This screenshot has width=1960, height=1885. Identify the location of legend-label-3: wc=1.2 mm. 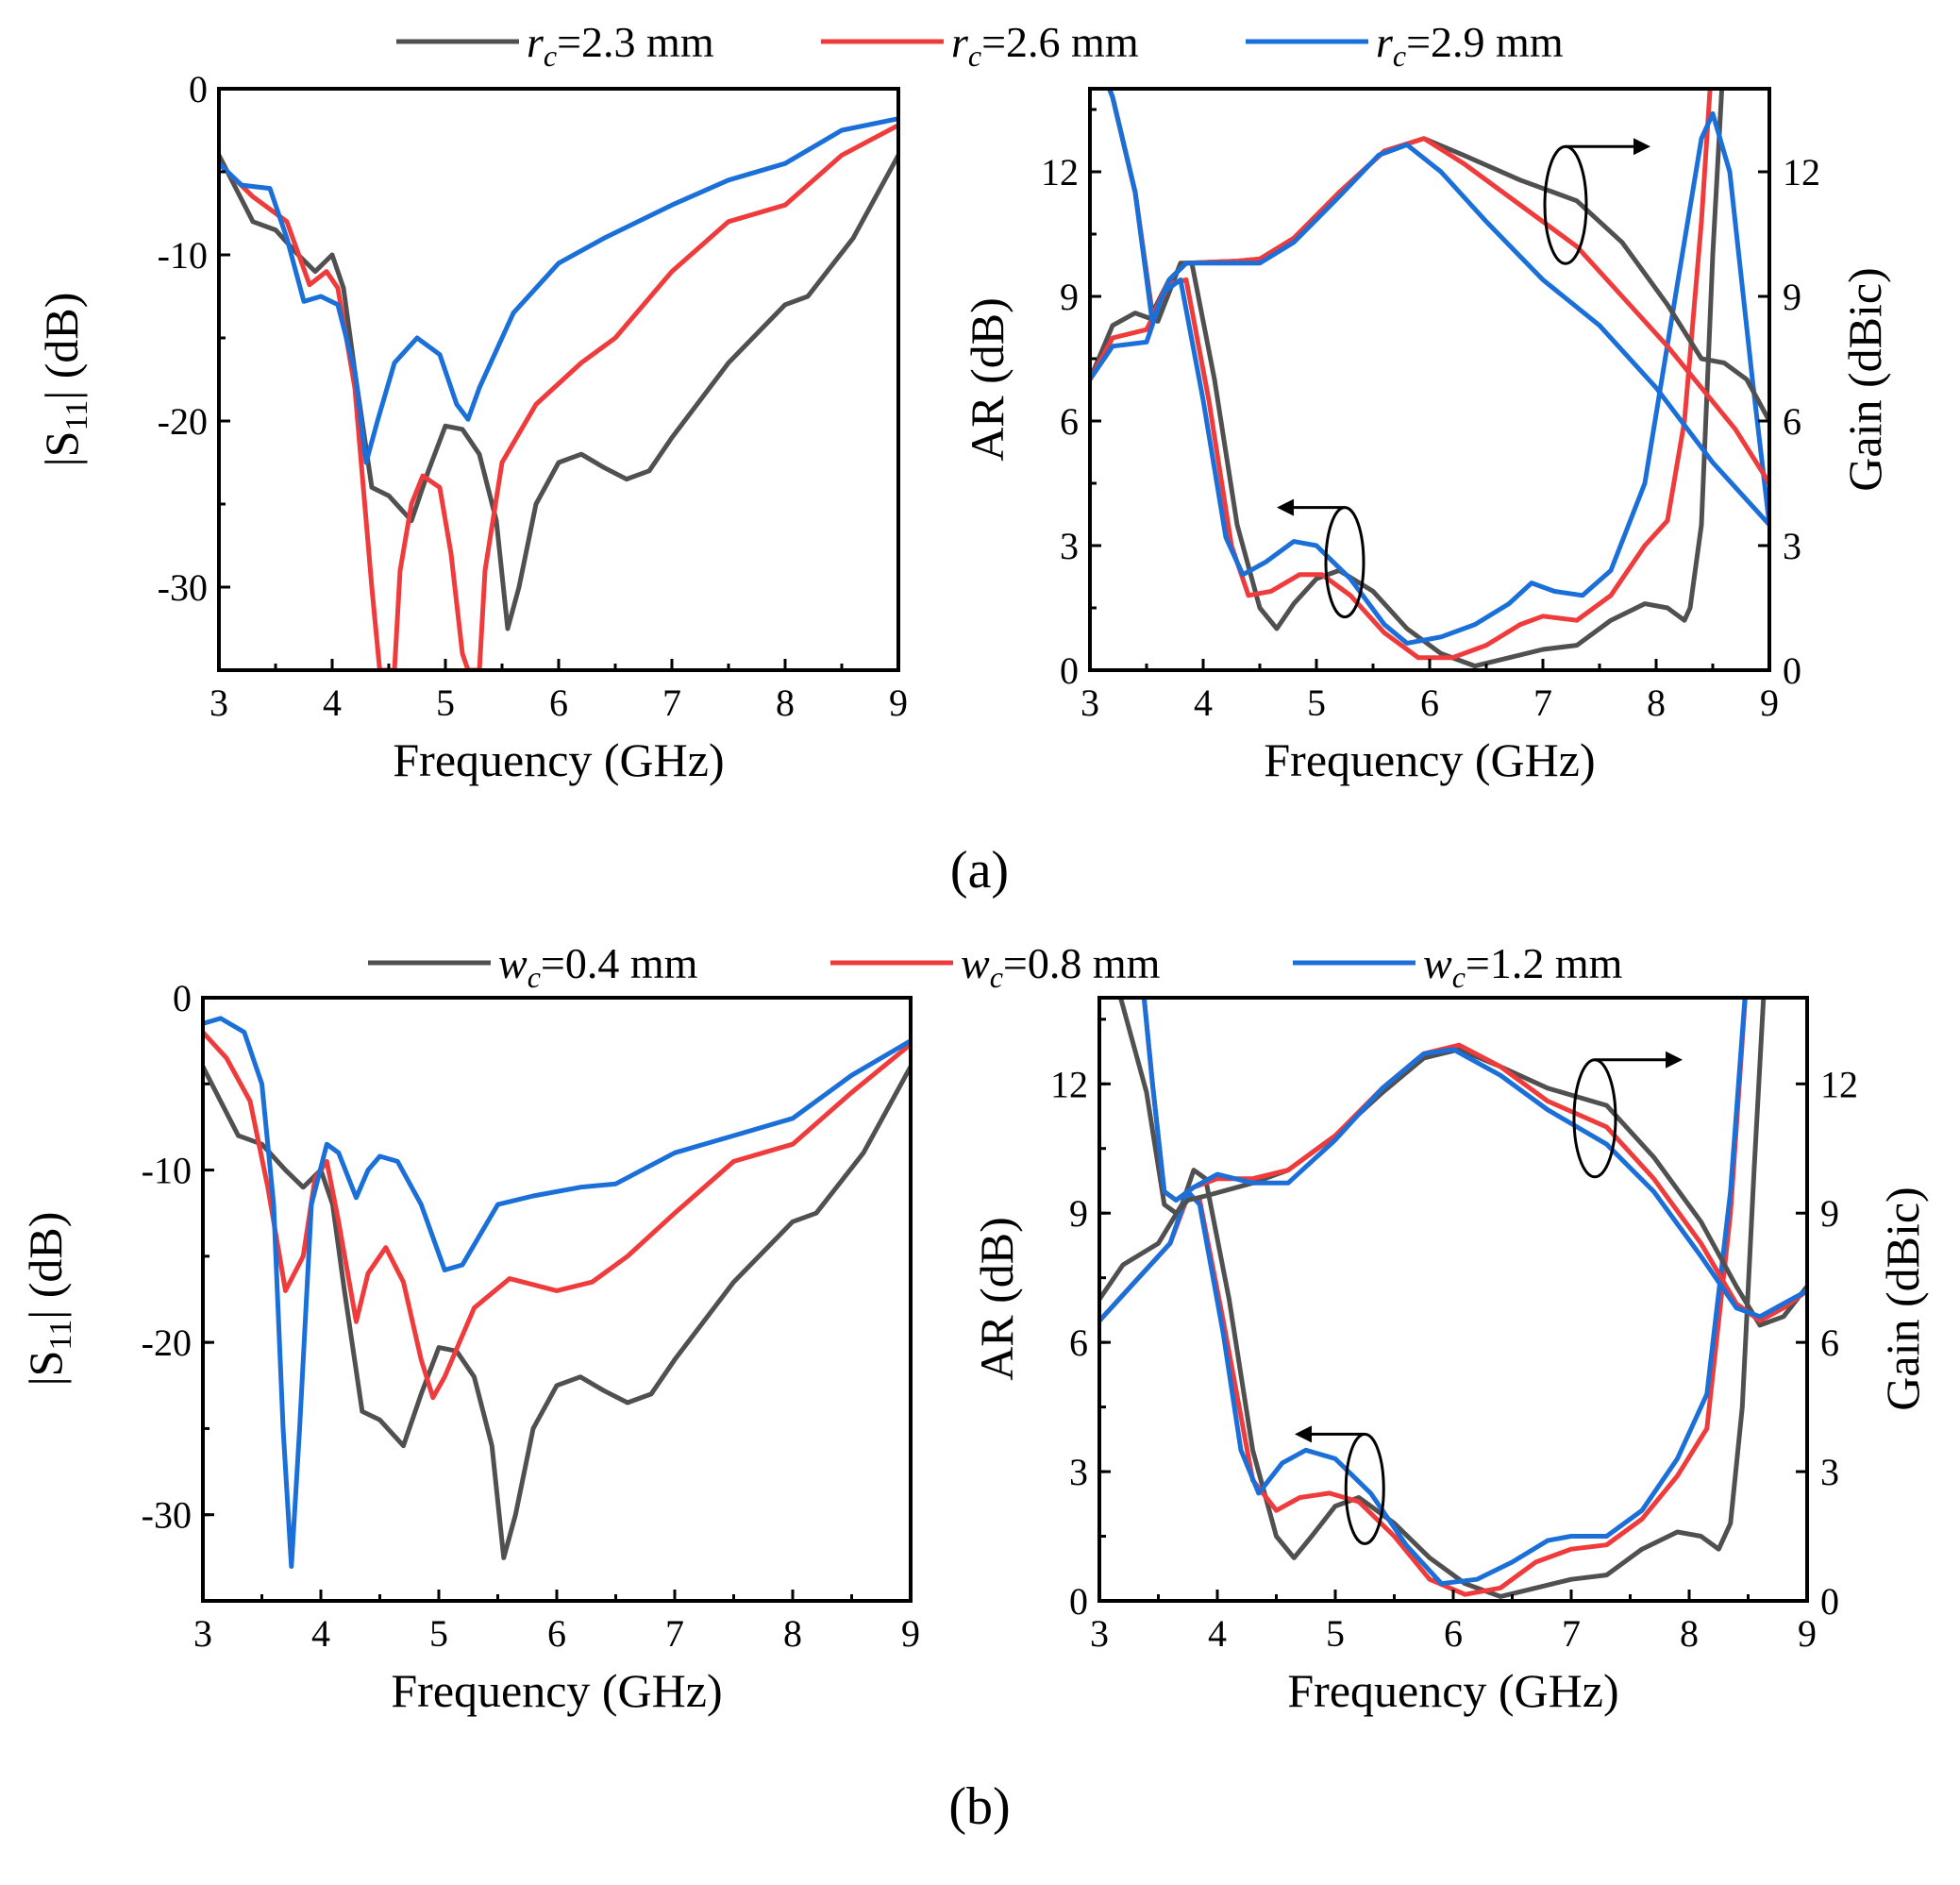
(1523, 966).